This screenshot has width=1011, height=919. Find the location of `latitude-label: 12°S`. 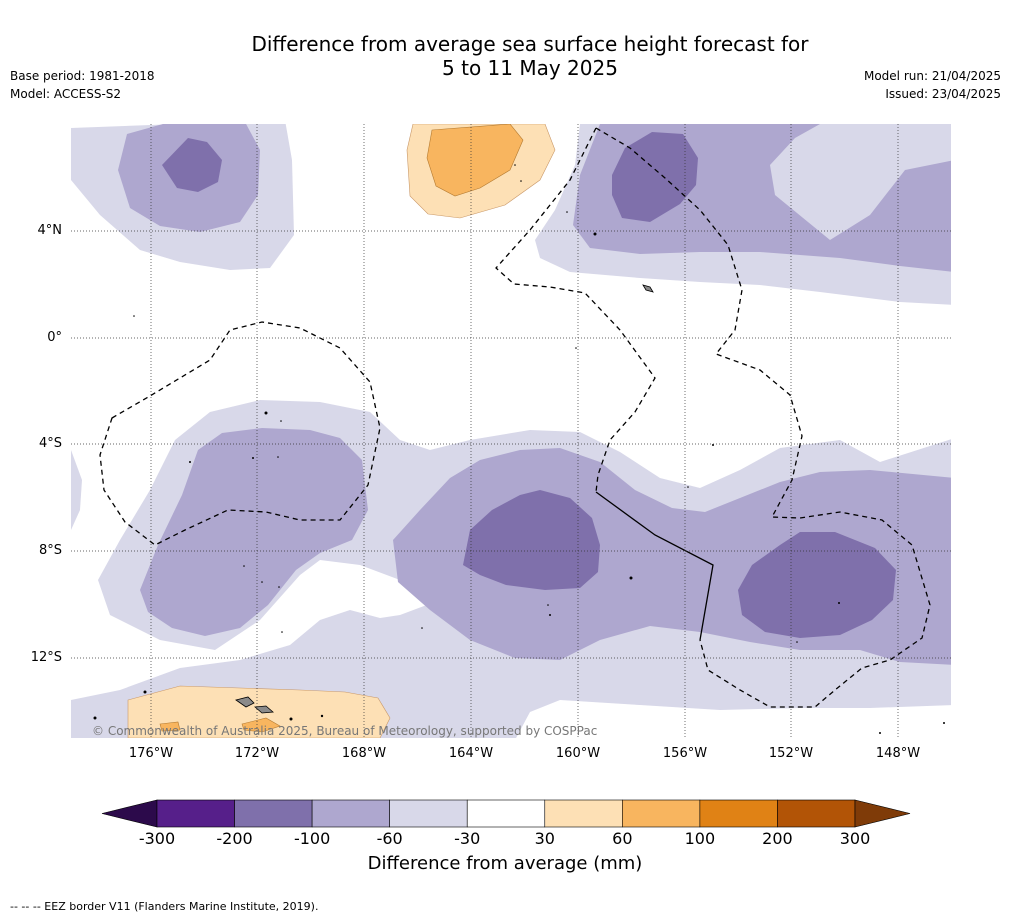

latitude-label: 12°S is located at coordinates (46, 657).